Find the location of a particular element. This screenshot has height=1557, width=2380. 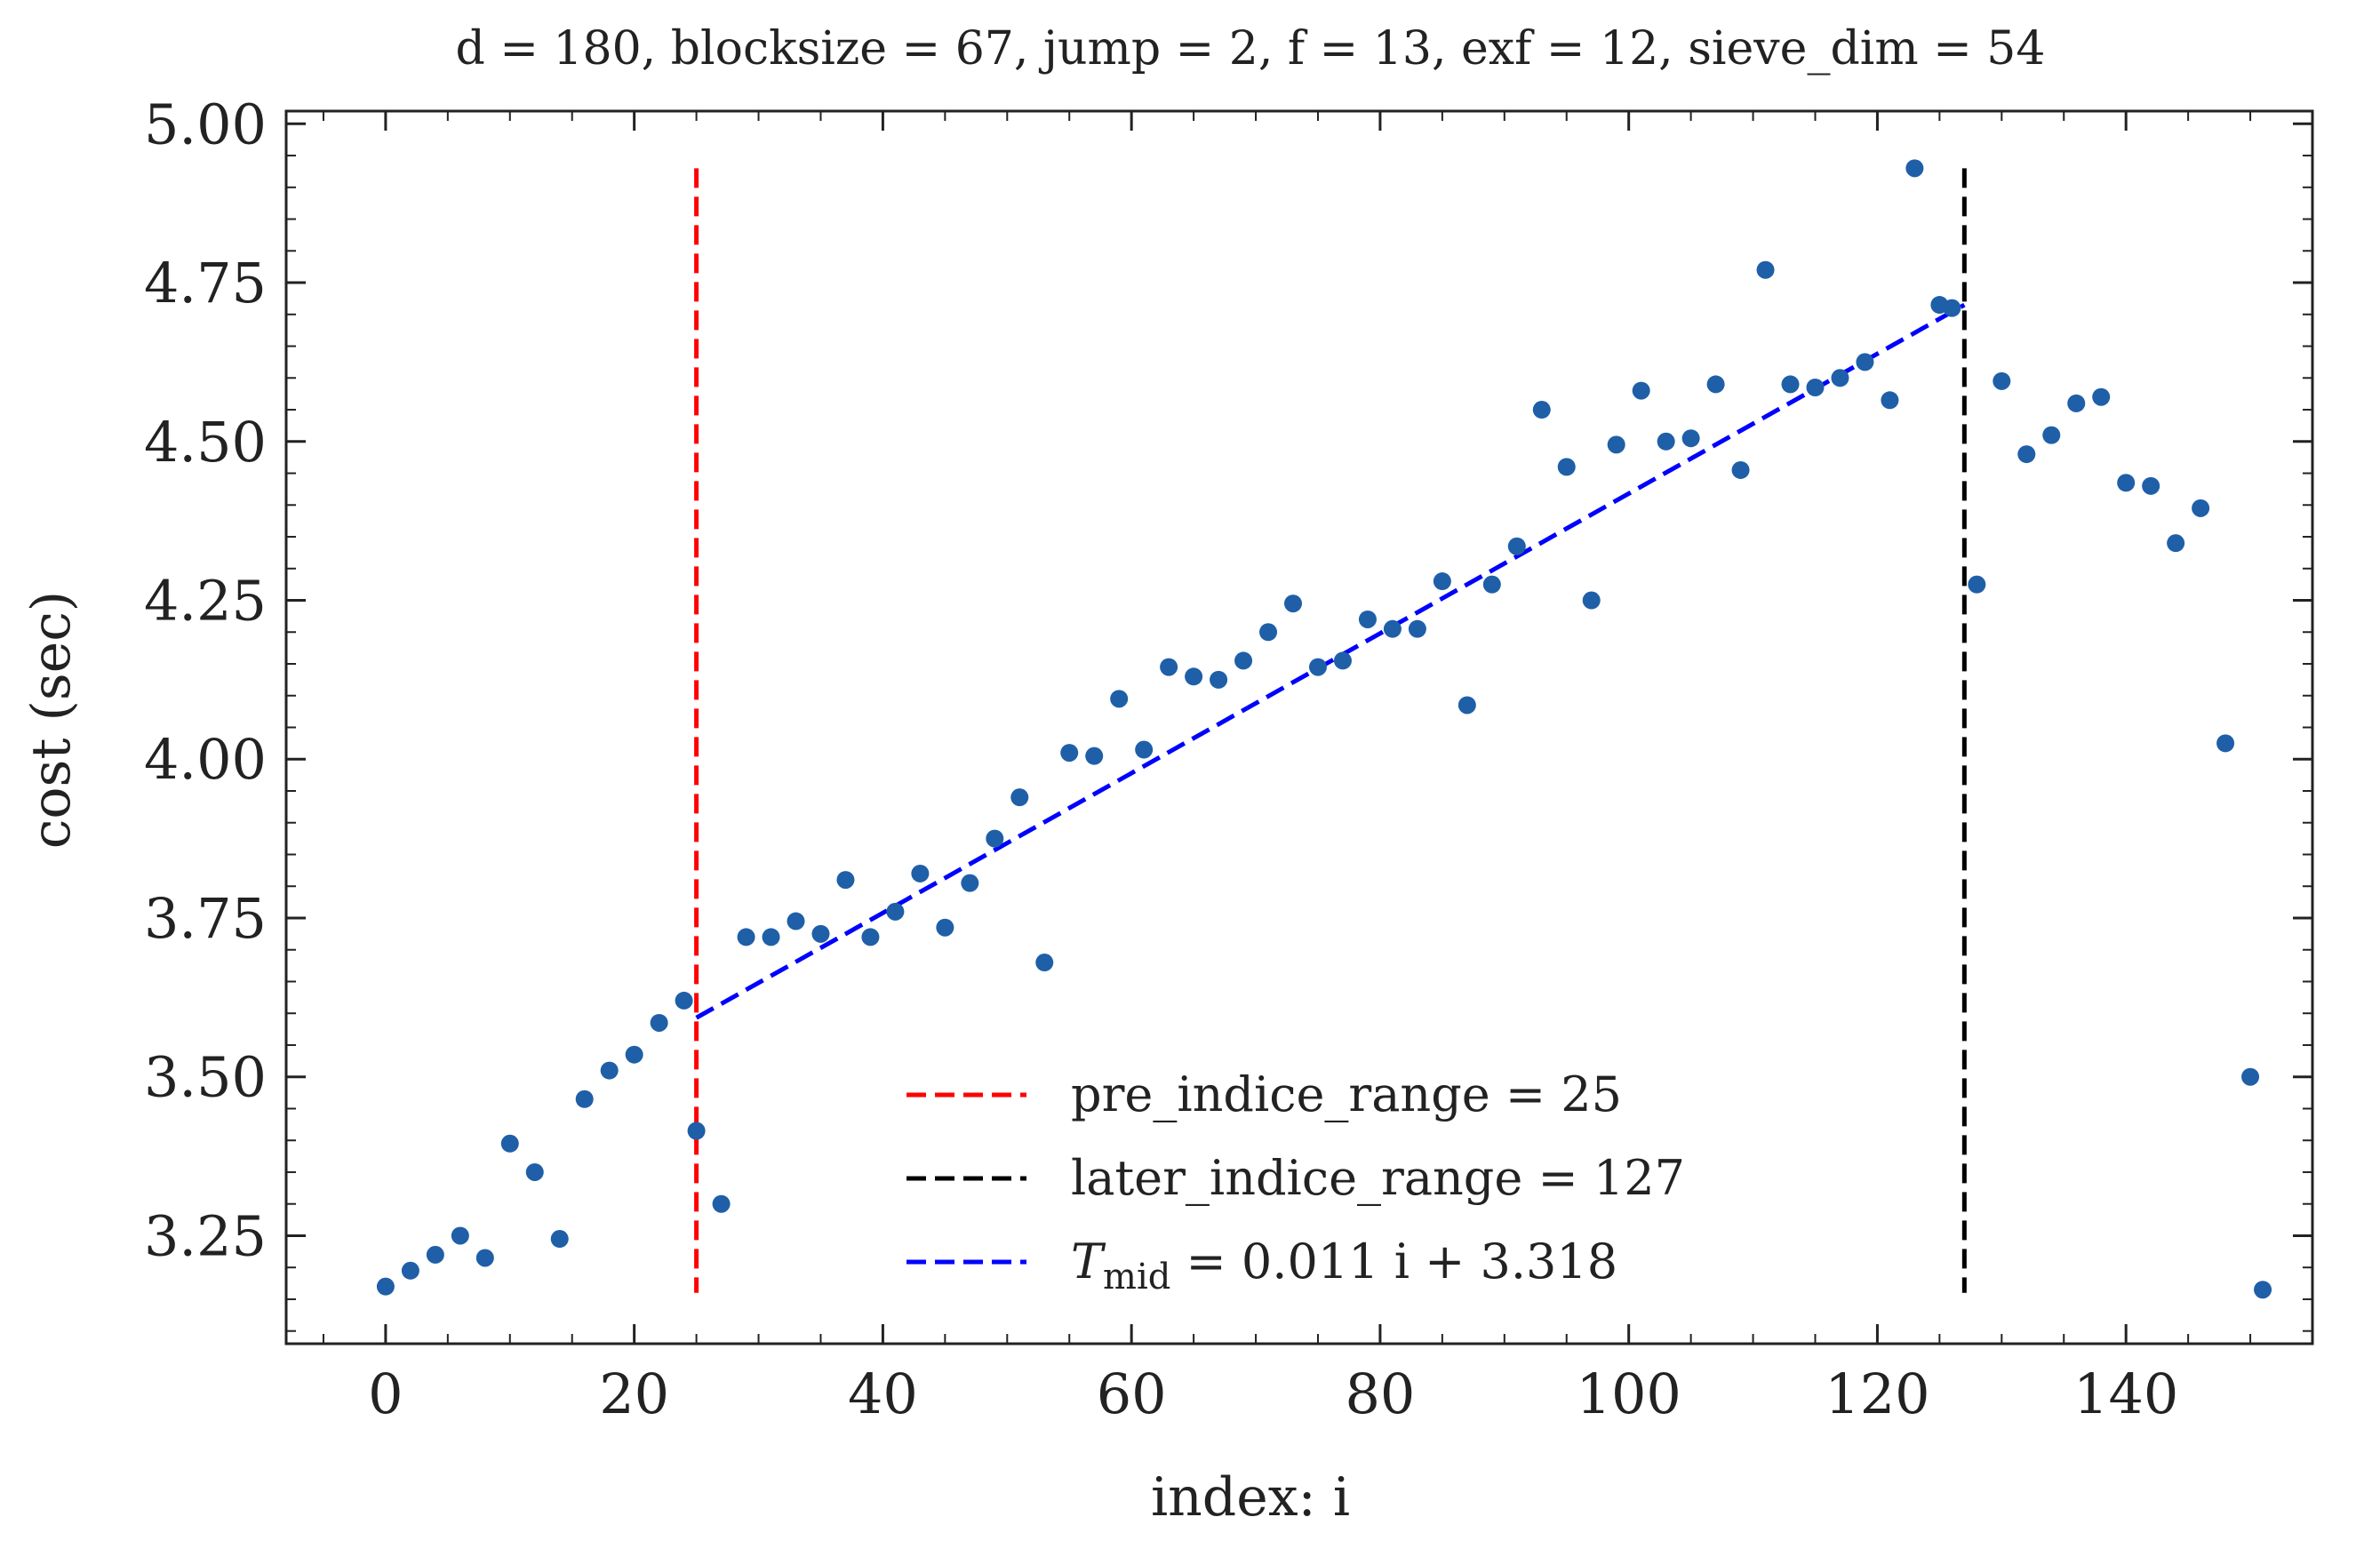

x-tick-label: 140 is located at coordinates (2125, 1393).